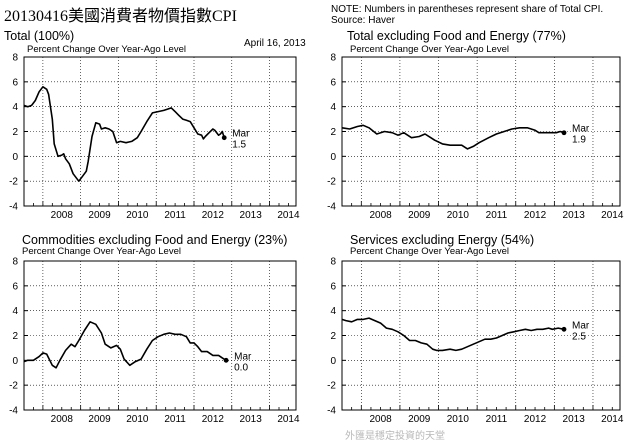 The width and height of the screenshot is (640, 442). What do you see at coordinates (564, 133) in the screenshot?
I see `endpoint-marker-core` at bounding box center [564, 133].